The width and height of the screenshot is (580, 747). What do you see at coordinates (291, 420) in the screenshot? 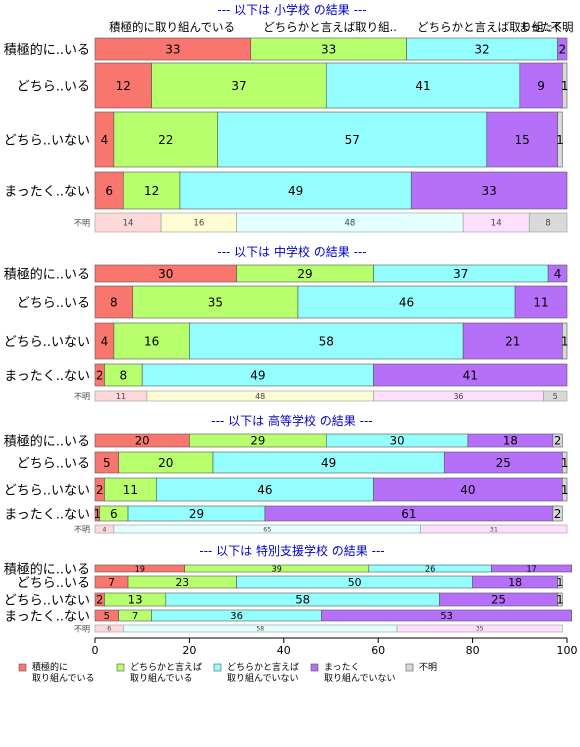
I see `panel-title: --- 以下は 高等学校 の結果 ---` at bounding box center [291, 420].